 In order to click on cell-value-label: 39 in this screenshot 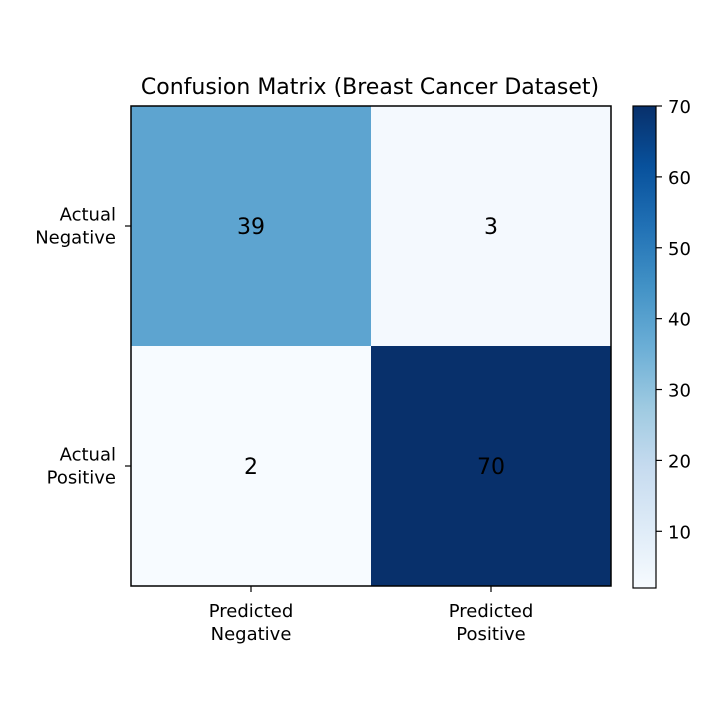, I will do `click(251, 227)`.